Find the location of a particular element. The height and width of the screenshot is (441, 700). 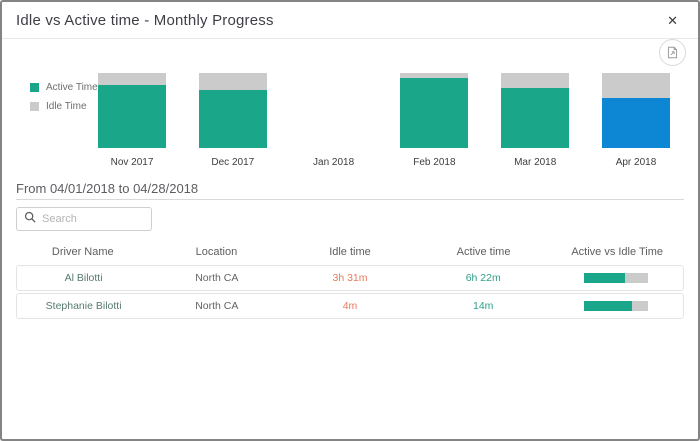

idle-time-cell: 3h 31m is located at coordinates (350, 278).